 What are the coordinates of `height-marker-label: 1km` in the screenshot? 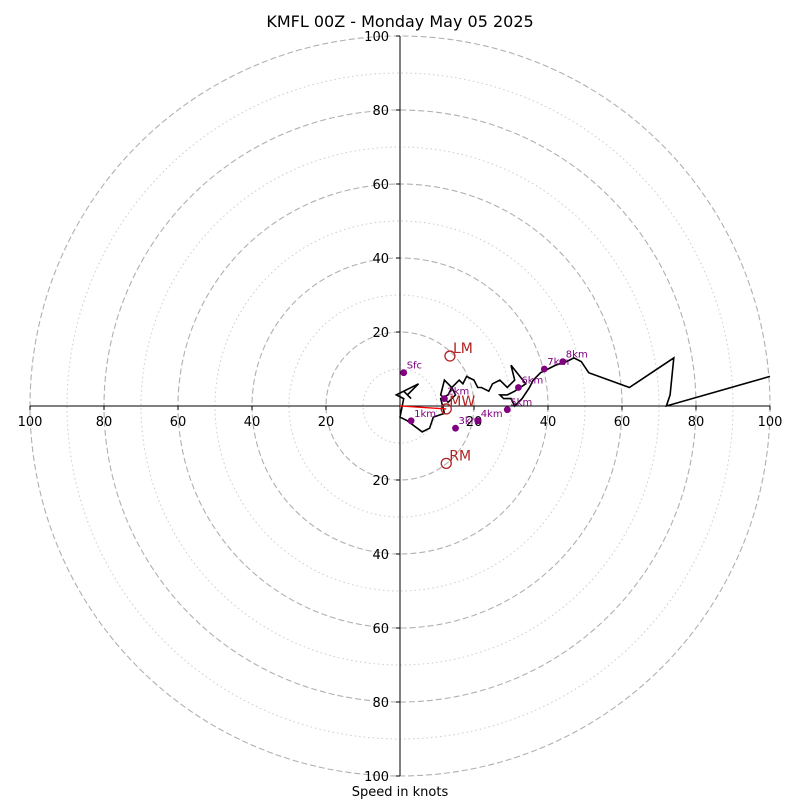 It's located at (425, 414).